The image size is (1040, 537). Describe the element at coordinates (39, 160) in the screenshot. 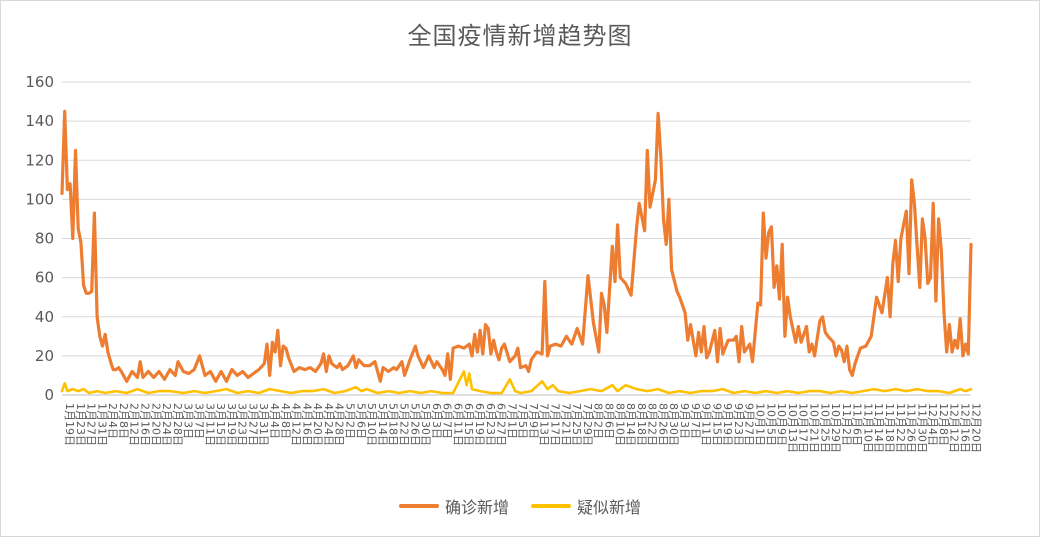

I see `y-tick-label: 120` at that location.